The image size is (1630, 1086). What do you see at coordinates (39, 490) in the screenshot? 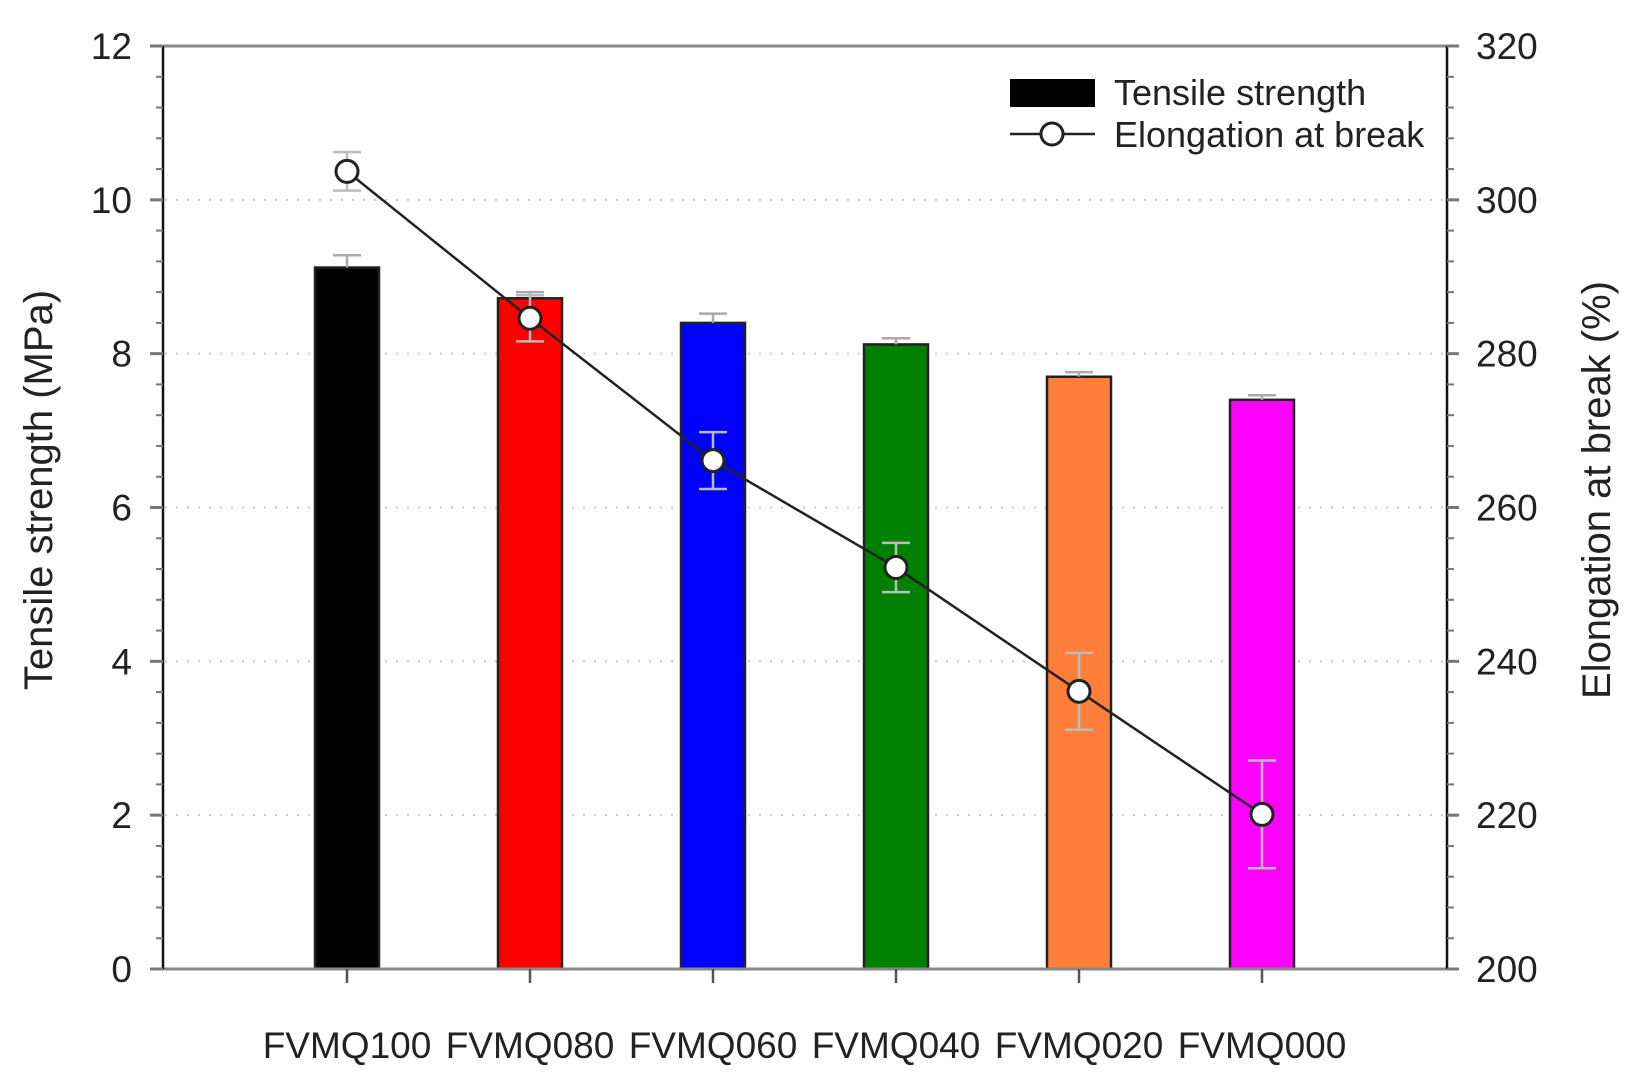
I see `left-axis-title: Tensile strength (MPa)` at bounding box center [39, 490].